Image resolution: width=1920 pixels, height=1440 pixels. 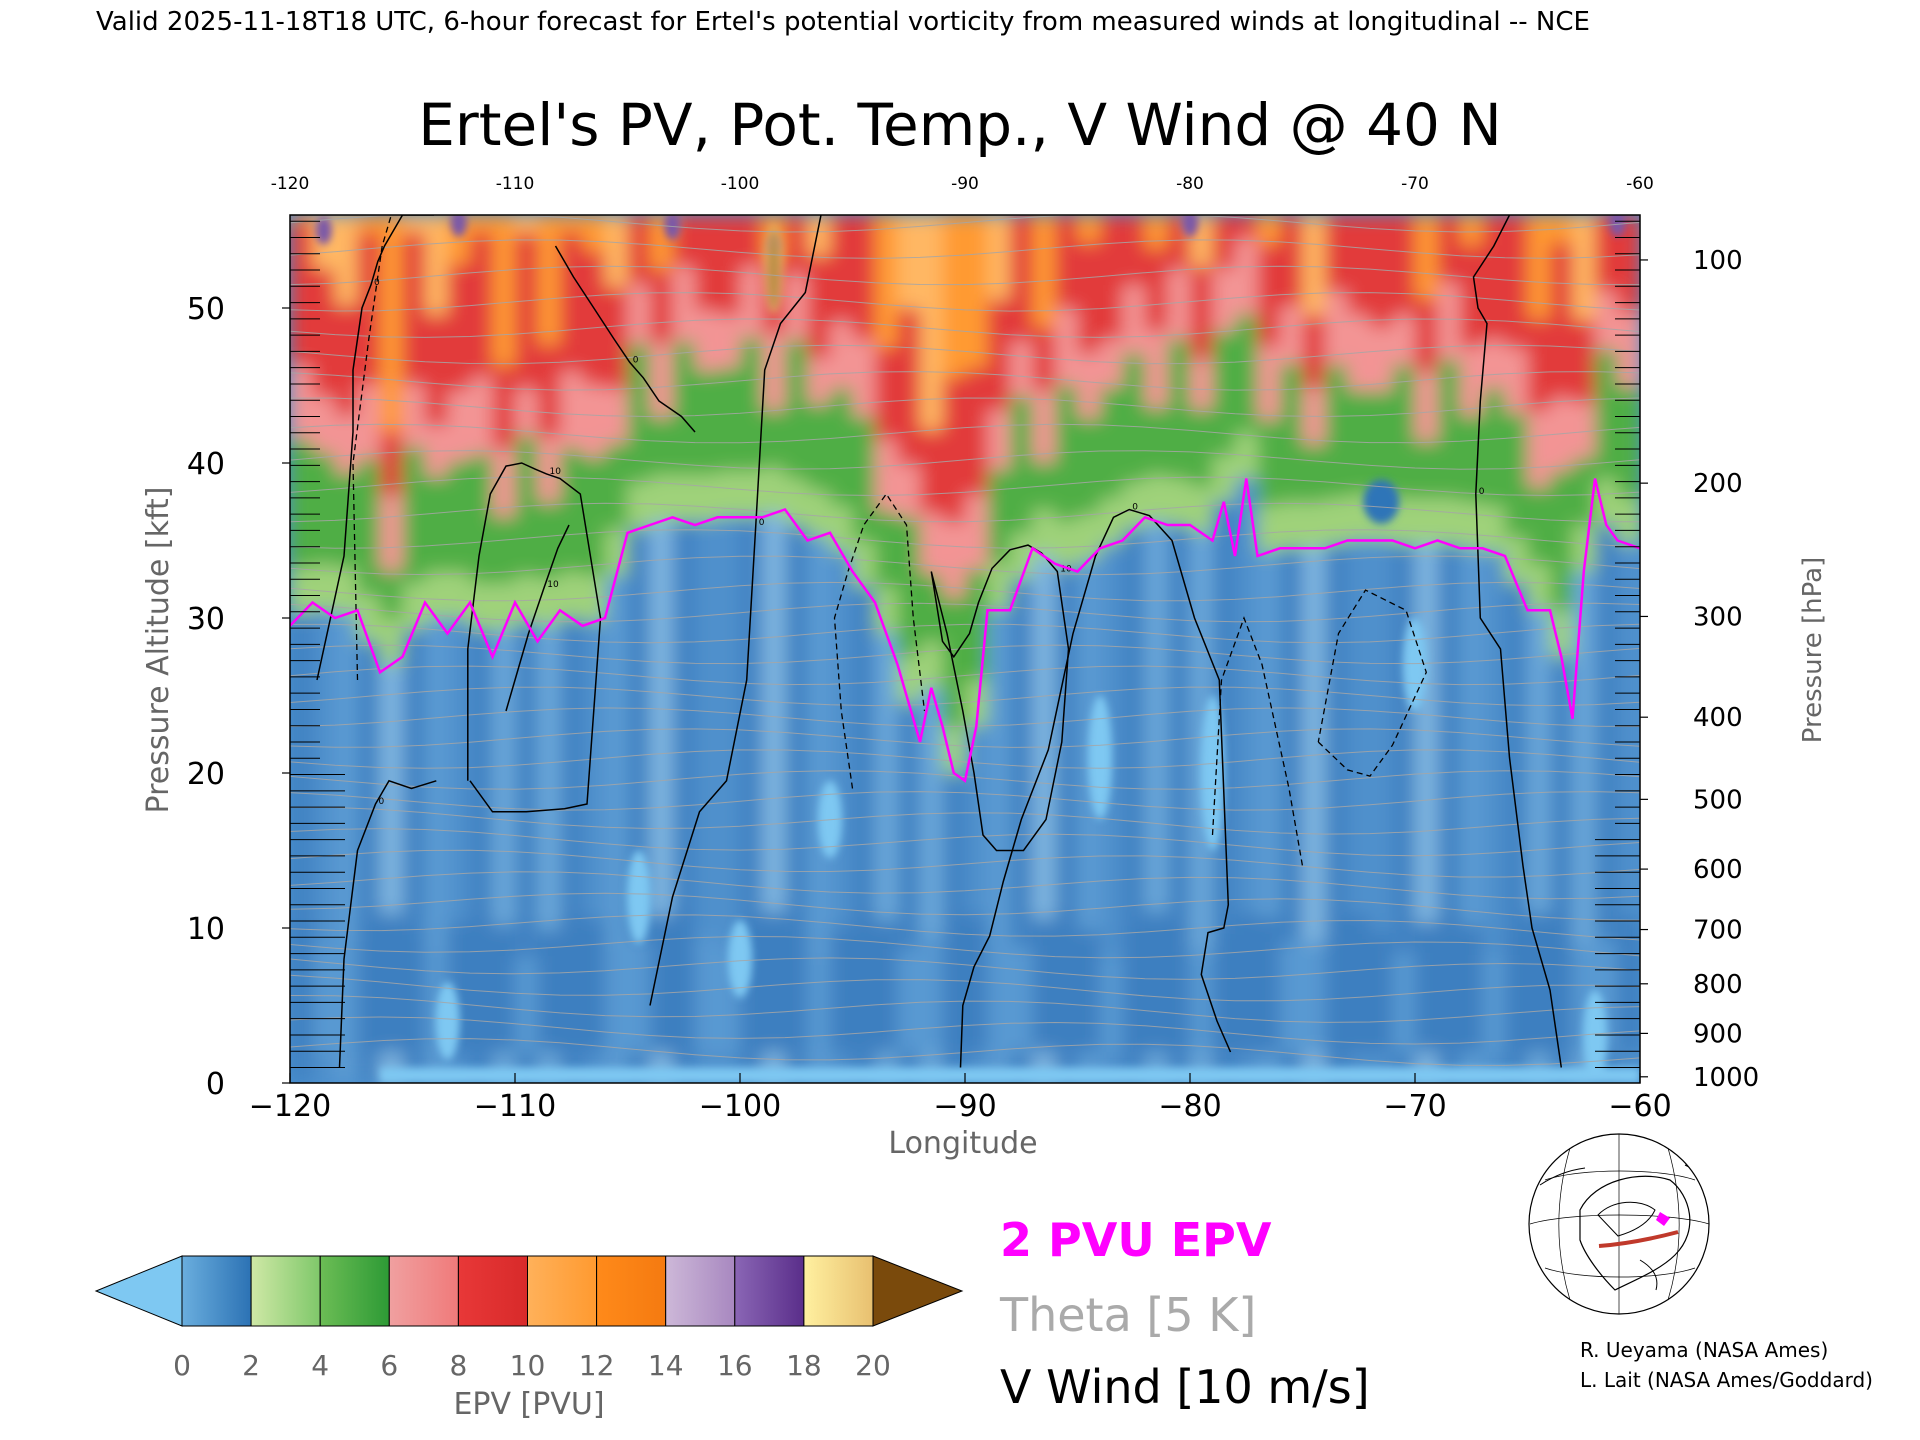 I want to click on colorbar-over-arrow, so click(x=918, y=1291).